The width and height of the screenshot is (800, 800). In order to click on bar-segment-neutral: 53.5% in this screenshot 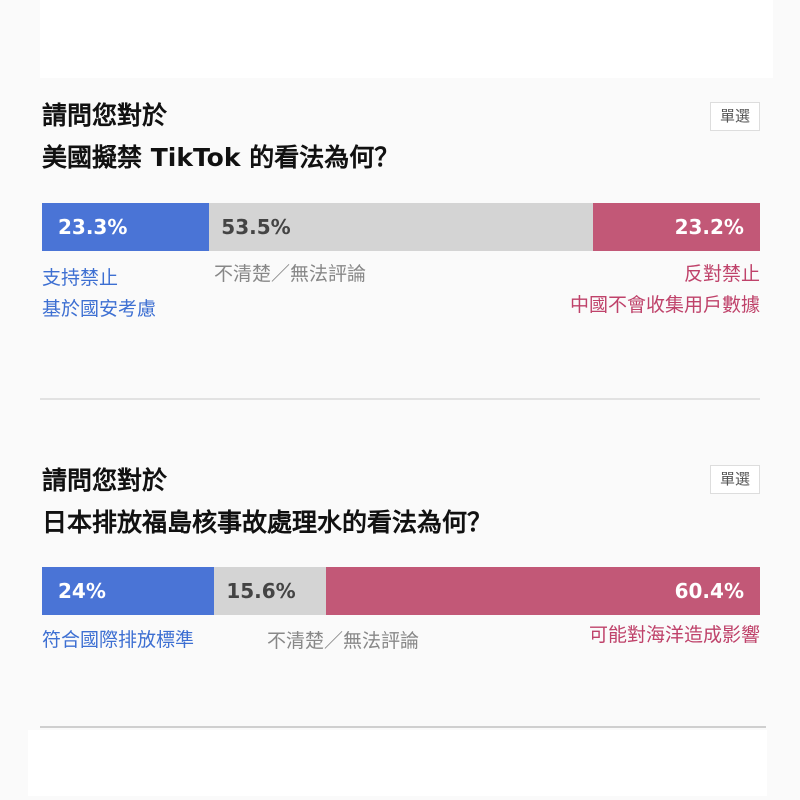, I will do `click(401, 227)`.